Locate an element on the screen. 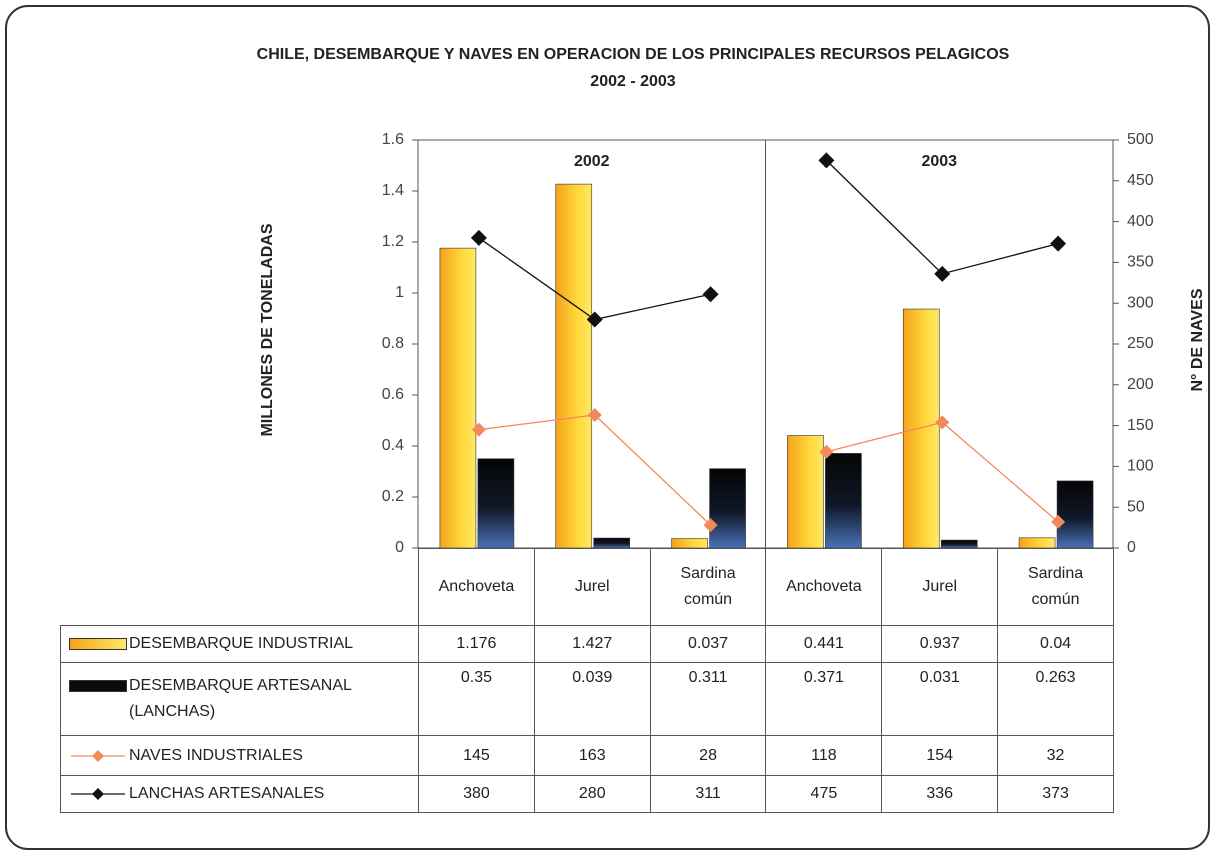 This screenshot has width=1216, height=855. legend-entry: LANCHAS ARTESANALES is located at coordinates (243, 794).